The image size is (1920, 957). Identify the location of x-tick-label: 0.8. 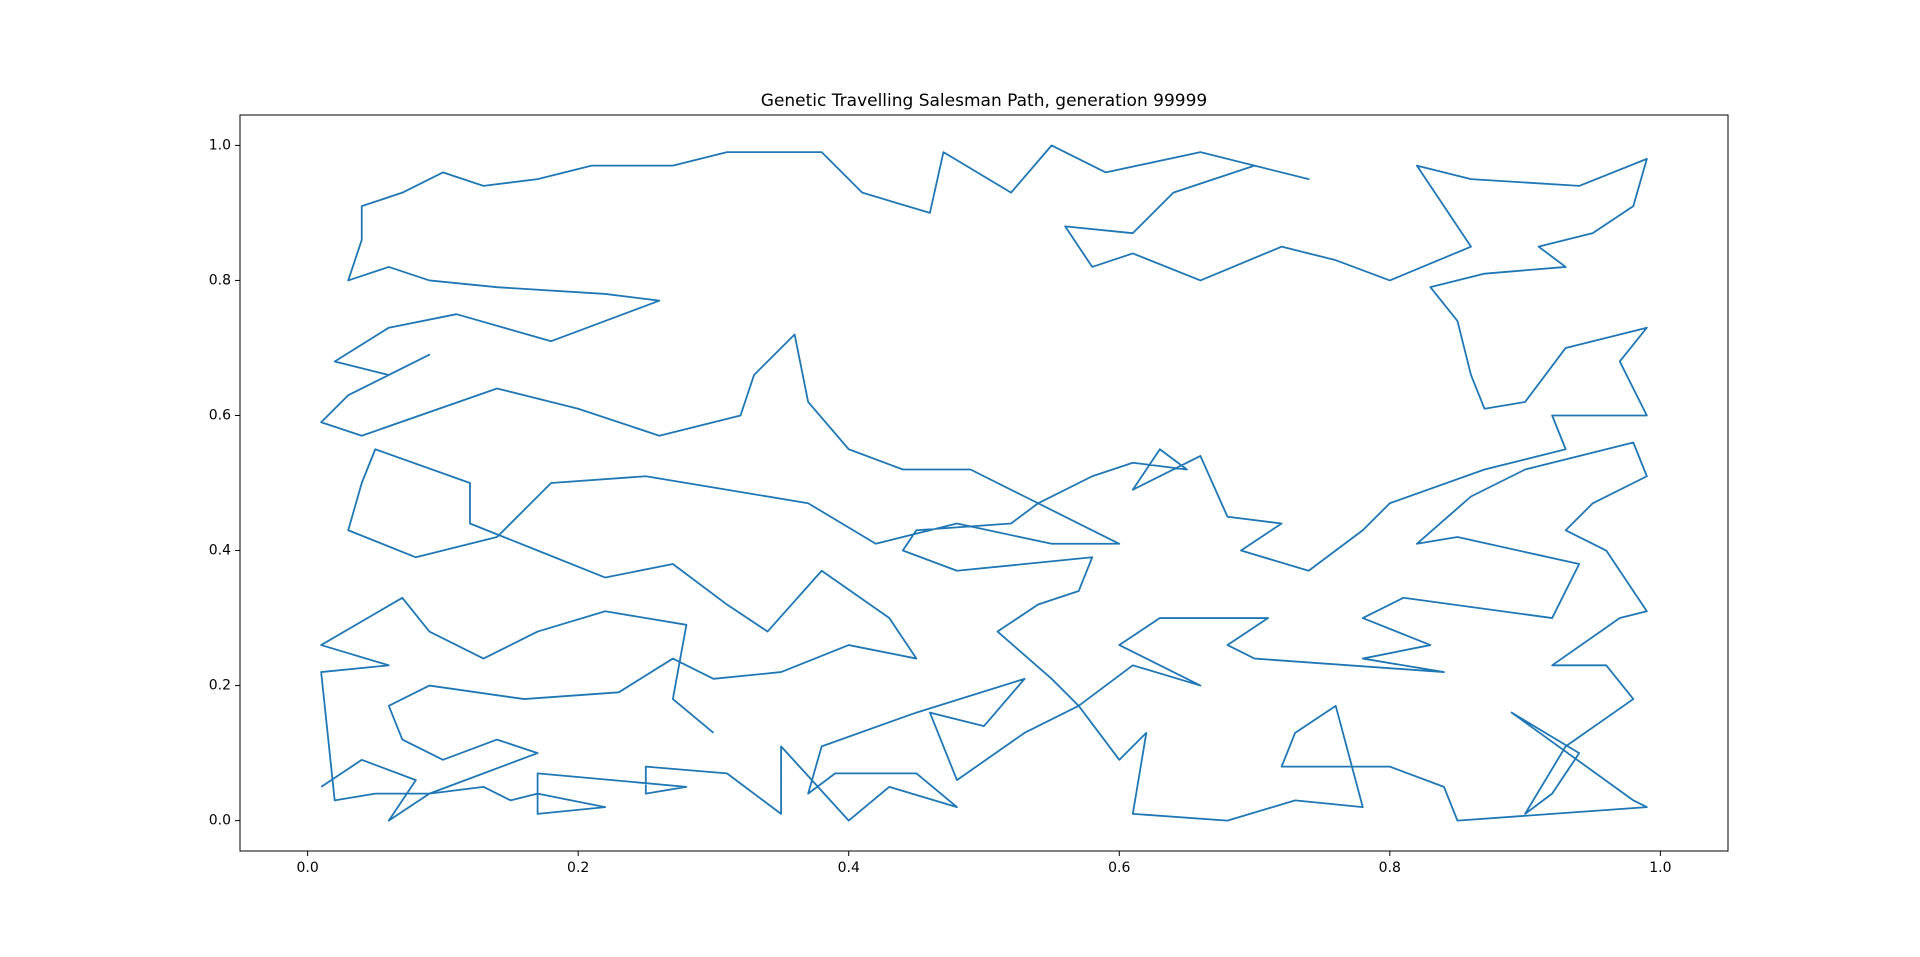
(1390, 868).